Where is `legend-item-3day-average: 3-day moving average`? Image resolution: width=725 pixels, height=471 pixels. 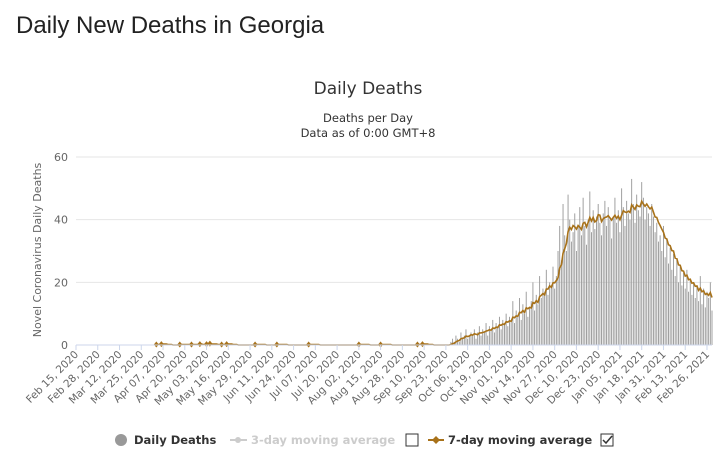 legend-item-3day-average: 3-day moving average is located at coordinates (324, 440).